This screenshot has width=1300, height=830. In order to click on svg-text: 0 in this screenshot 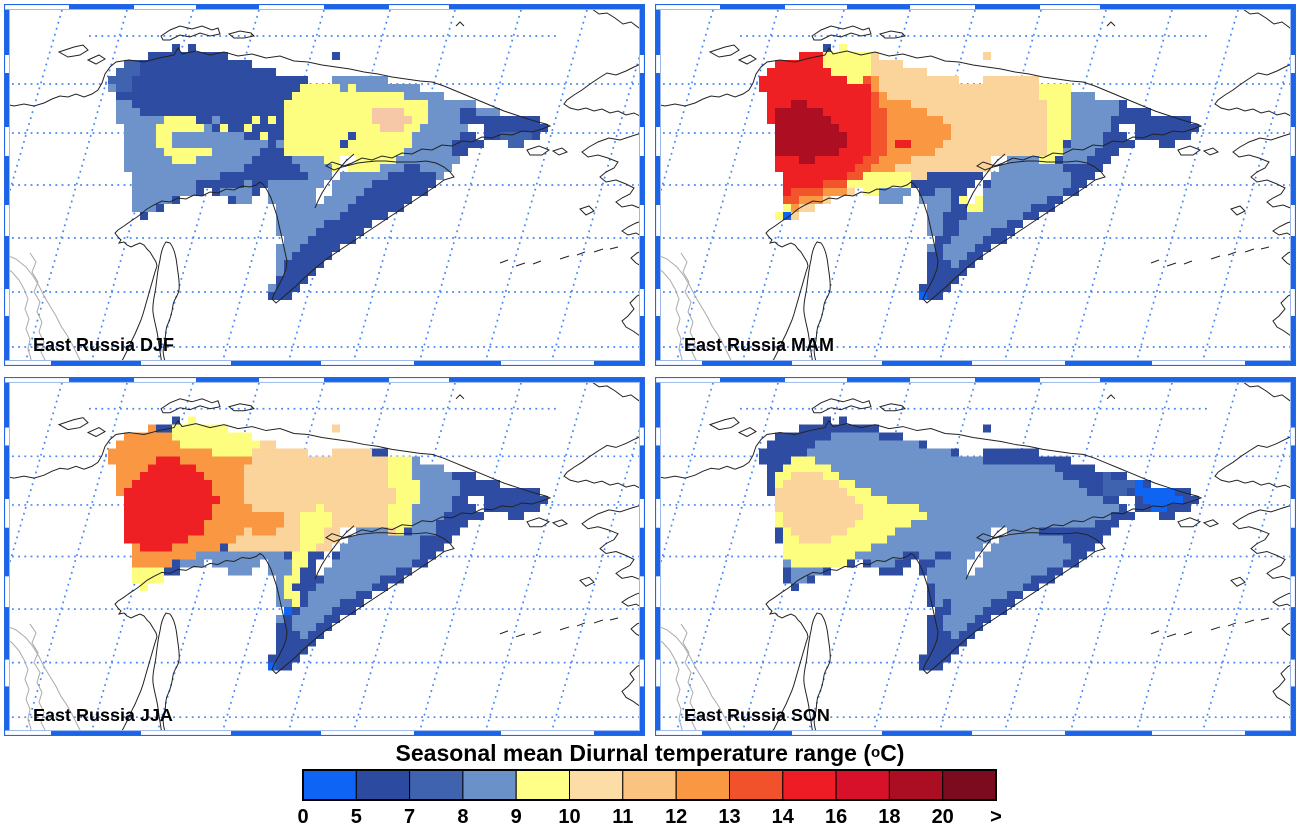, I will do `click(302, 817)`.